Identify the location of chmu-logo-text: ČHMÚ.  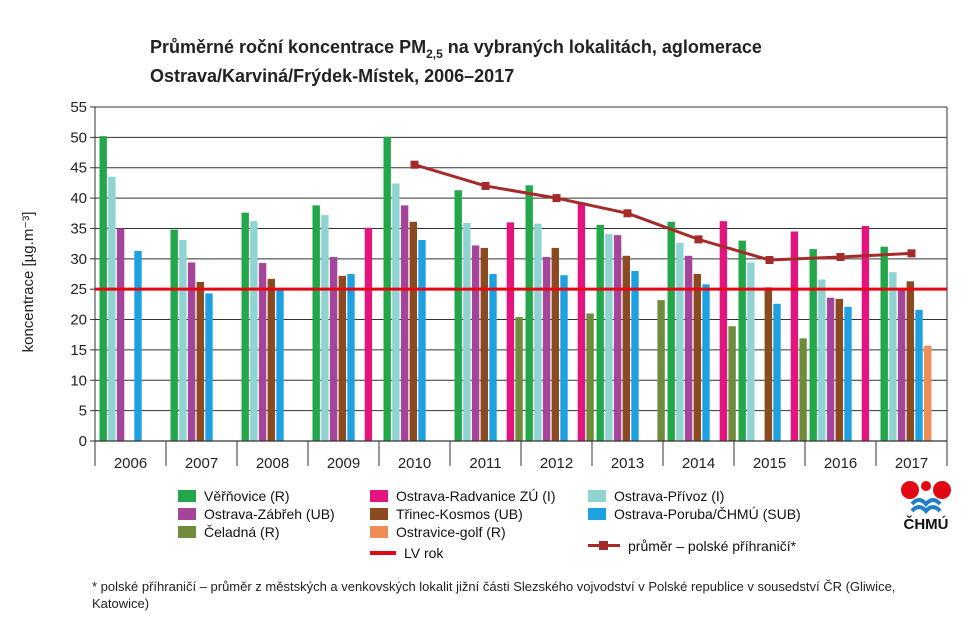
(926, 524).